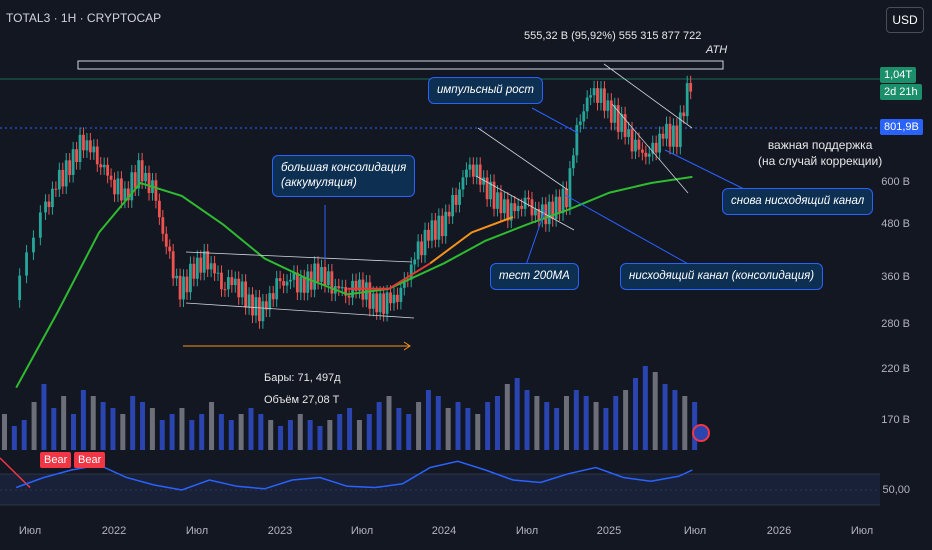  I want to click on chart-title: TOTAL3 · 1H · CRYPTOCAP, so click(84, 18).